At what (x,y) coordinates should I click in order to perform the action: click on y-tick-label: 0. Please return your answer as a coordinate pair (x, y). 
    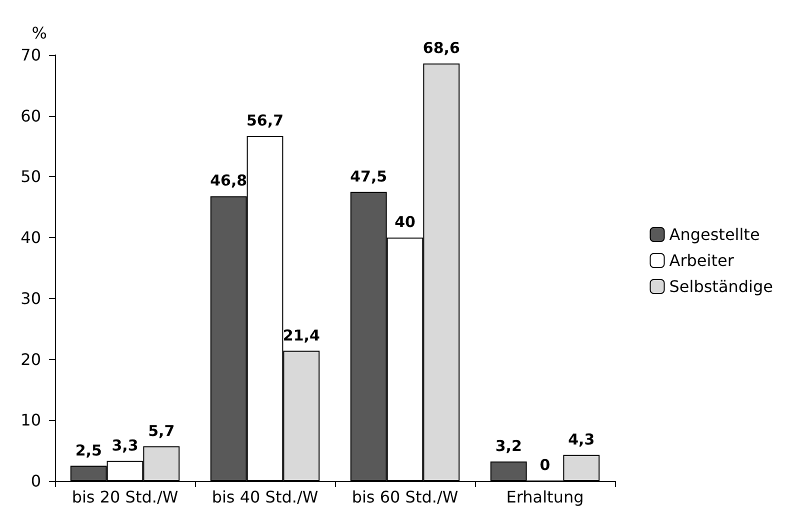
    Looking at the image, I should click on (35, 481).